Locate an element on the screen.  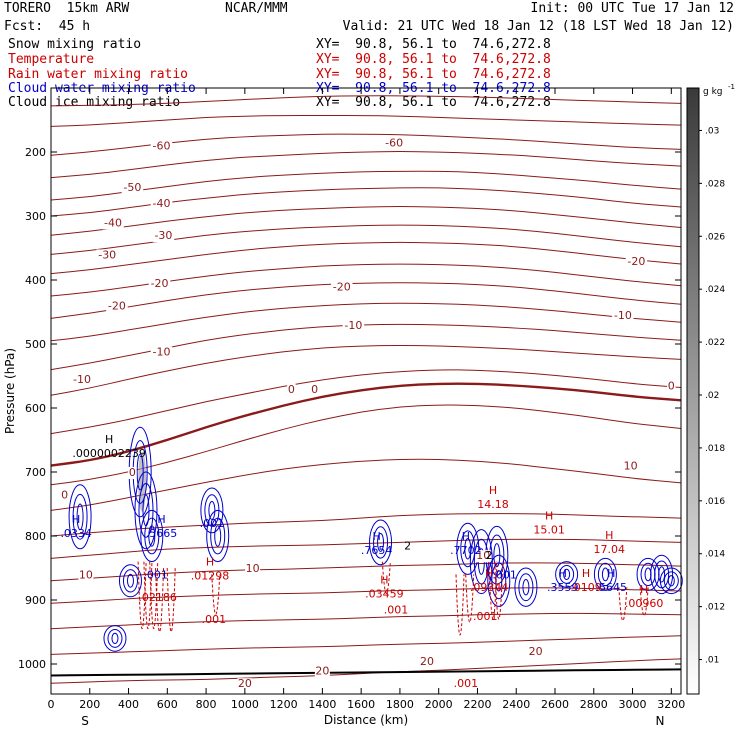
x-tick-label: 3000 is located at coordinates (633, 704).